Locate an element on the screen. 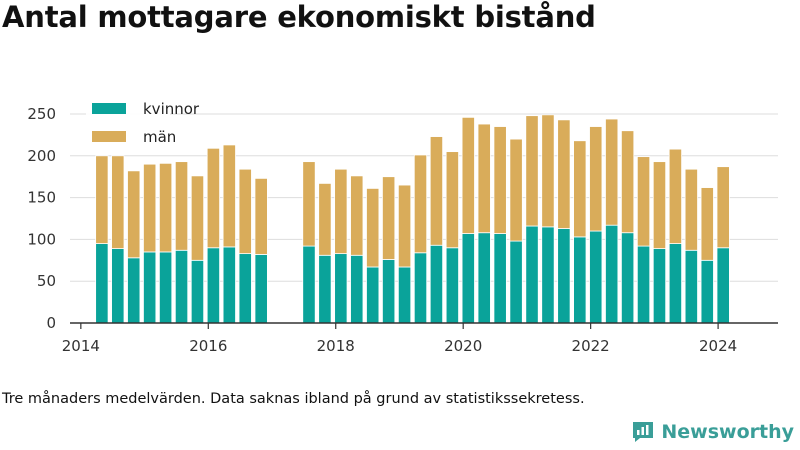 This screenshot has height=450, width=800. y-tick-label: 150 is located at coordinates (41, 198).